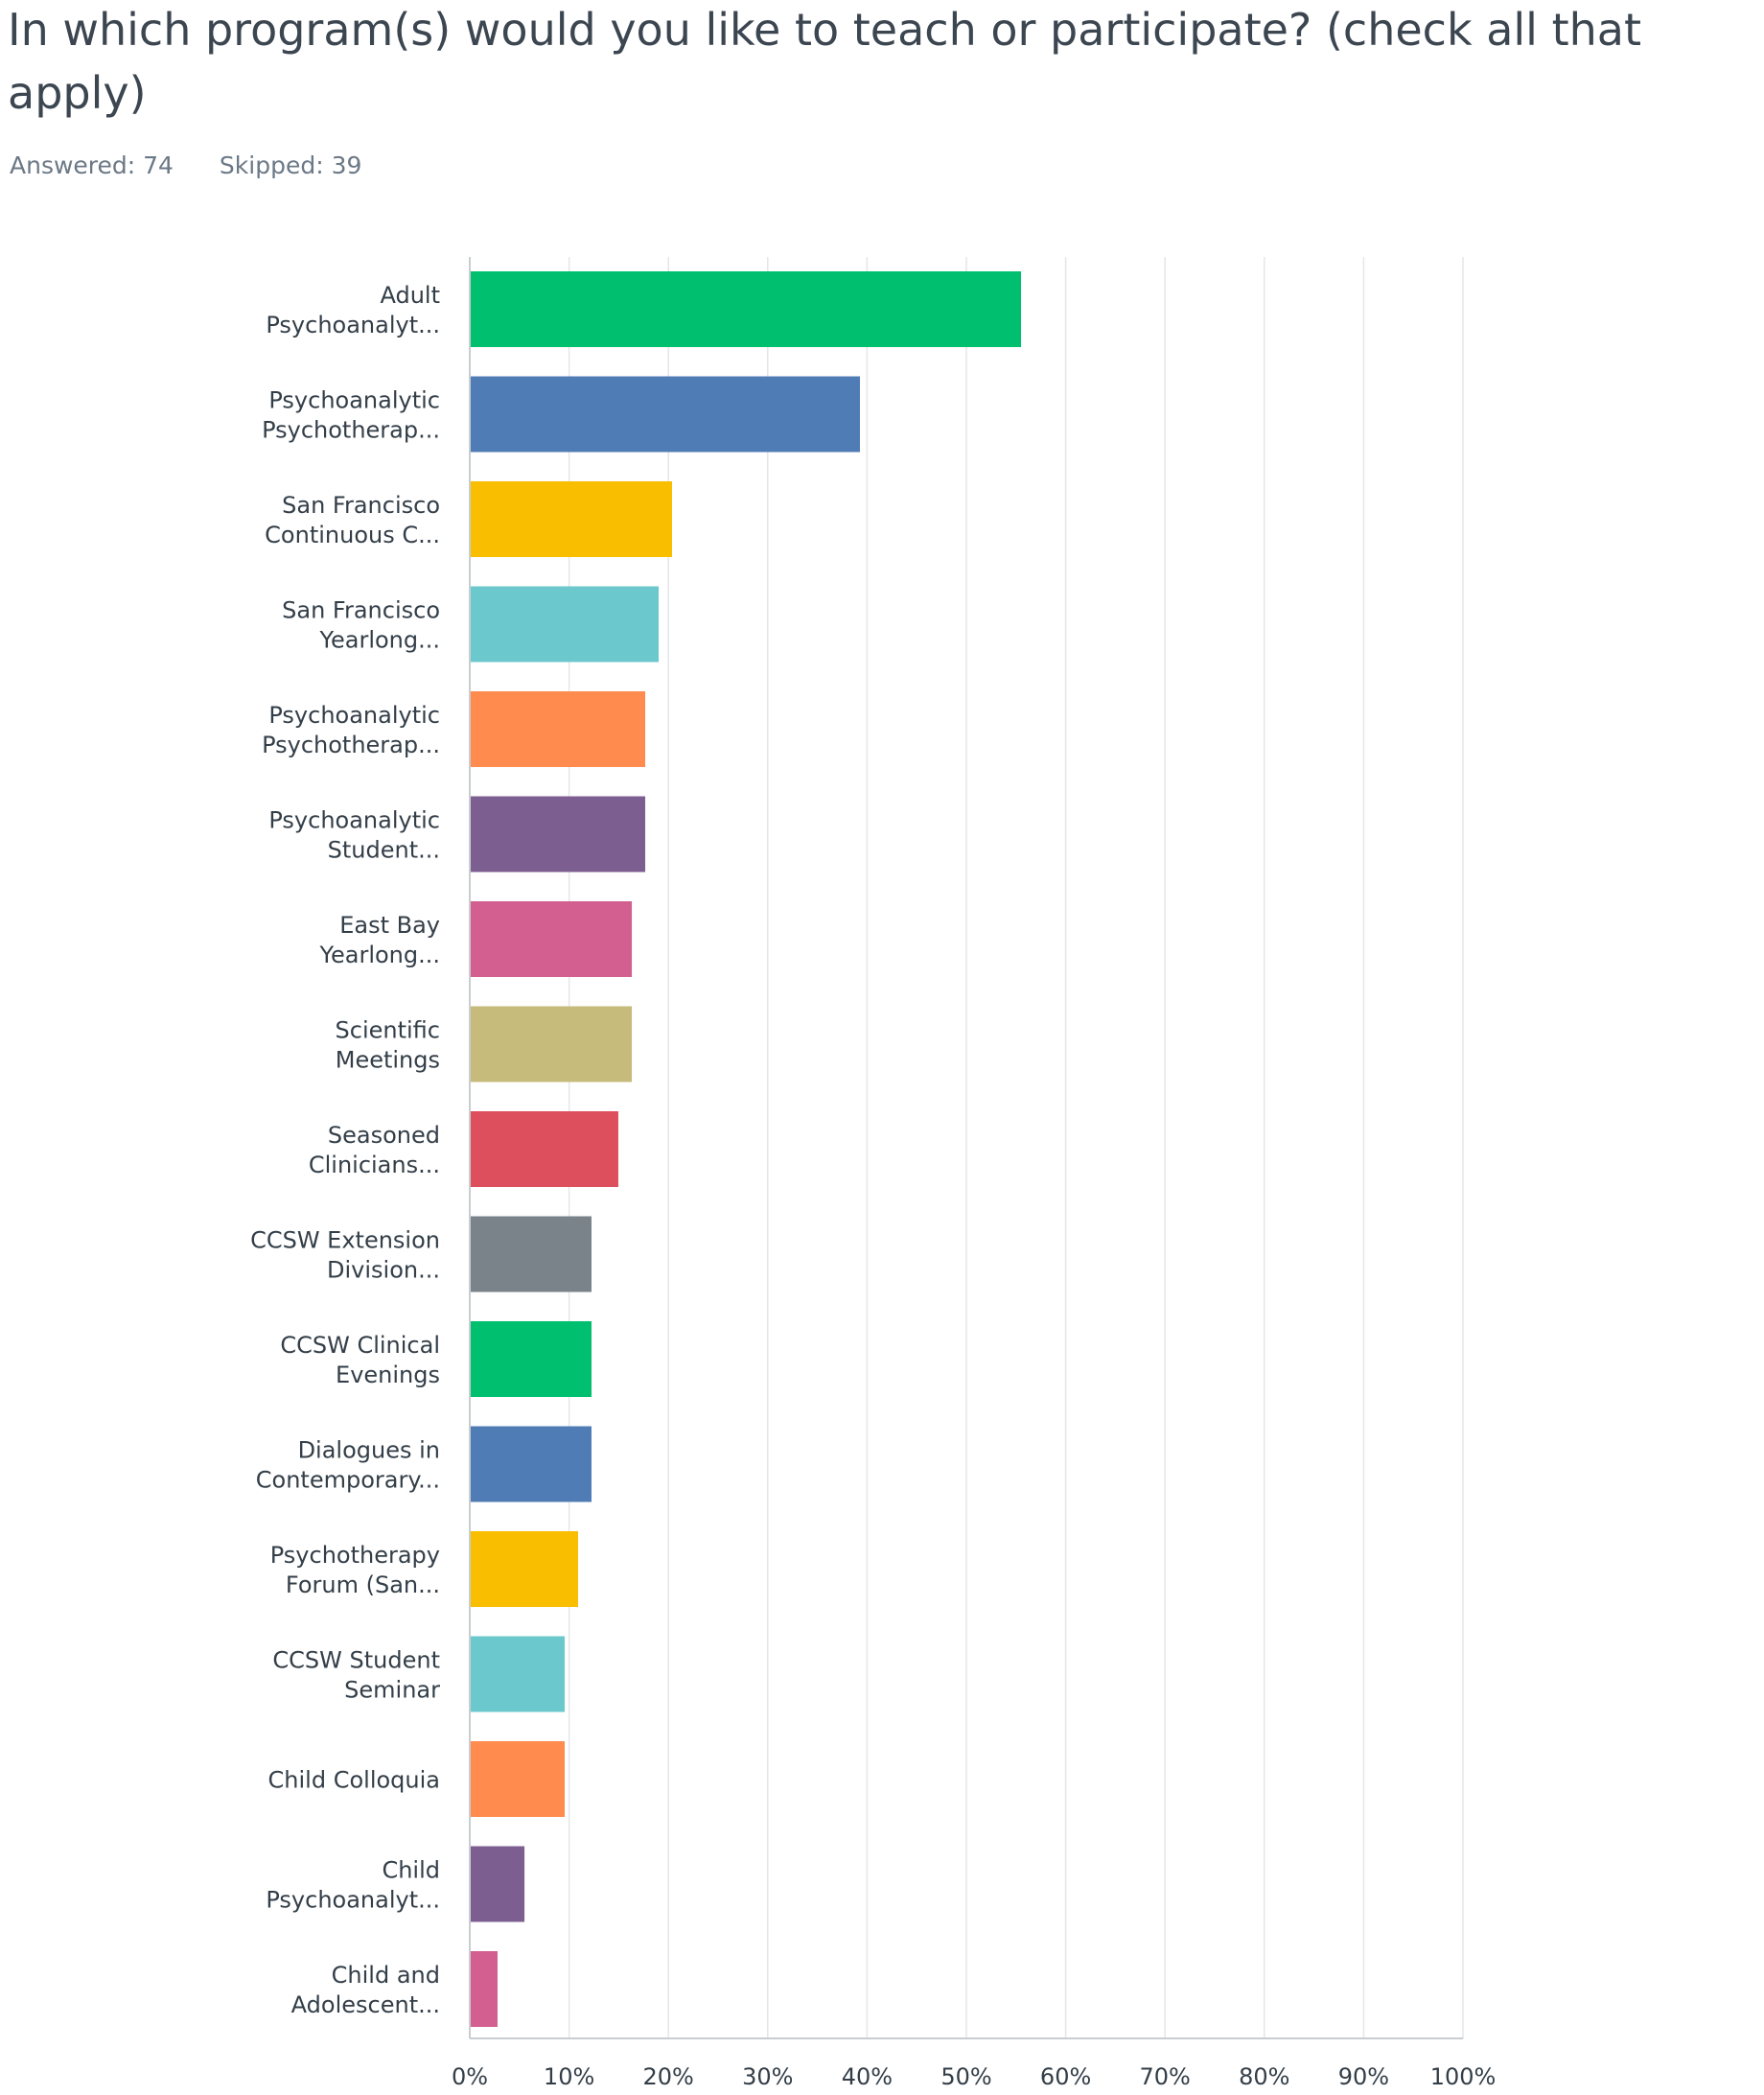 The width and height of the screenshot is (1764, 2095). Describe the element at coordinates (767, 2076) in the screenshot. I see `x-tick-label: 30%` at that location.